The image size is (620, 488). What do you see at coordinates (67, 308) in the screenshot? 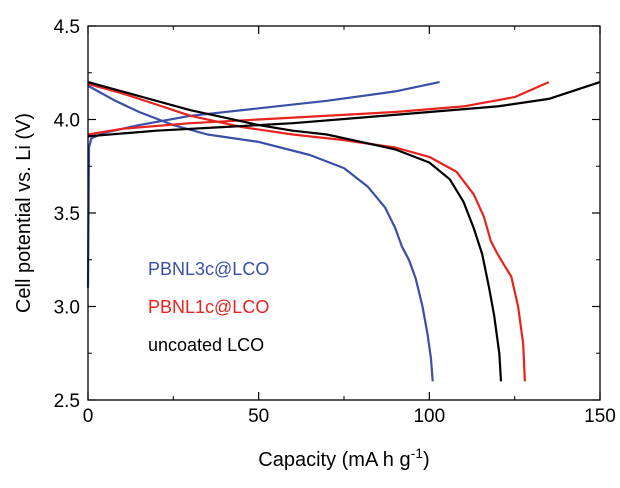
I see `y-tick-label: 3.0` at bounding box center [67, 308].